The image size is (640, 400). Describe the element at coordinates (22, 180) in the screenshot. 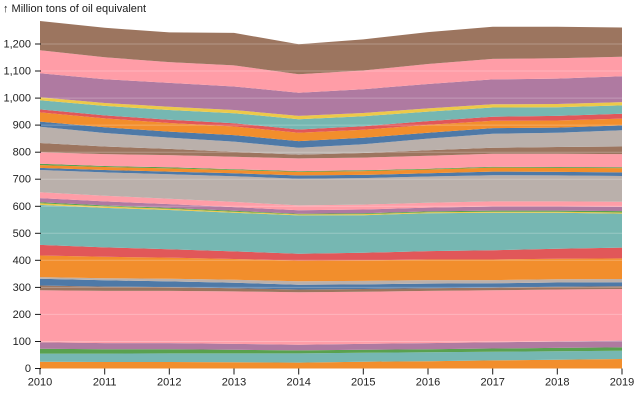

I see `y-tick-label-700: 700` at that location.